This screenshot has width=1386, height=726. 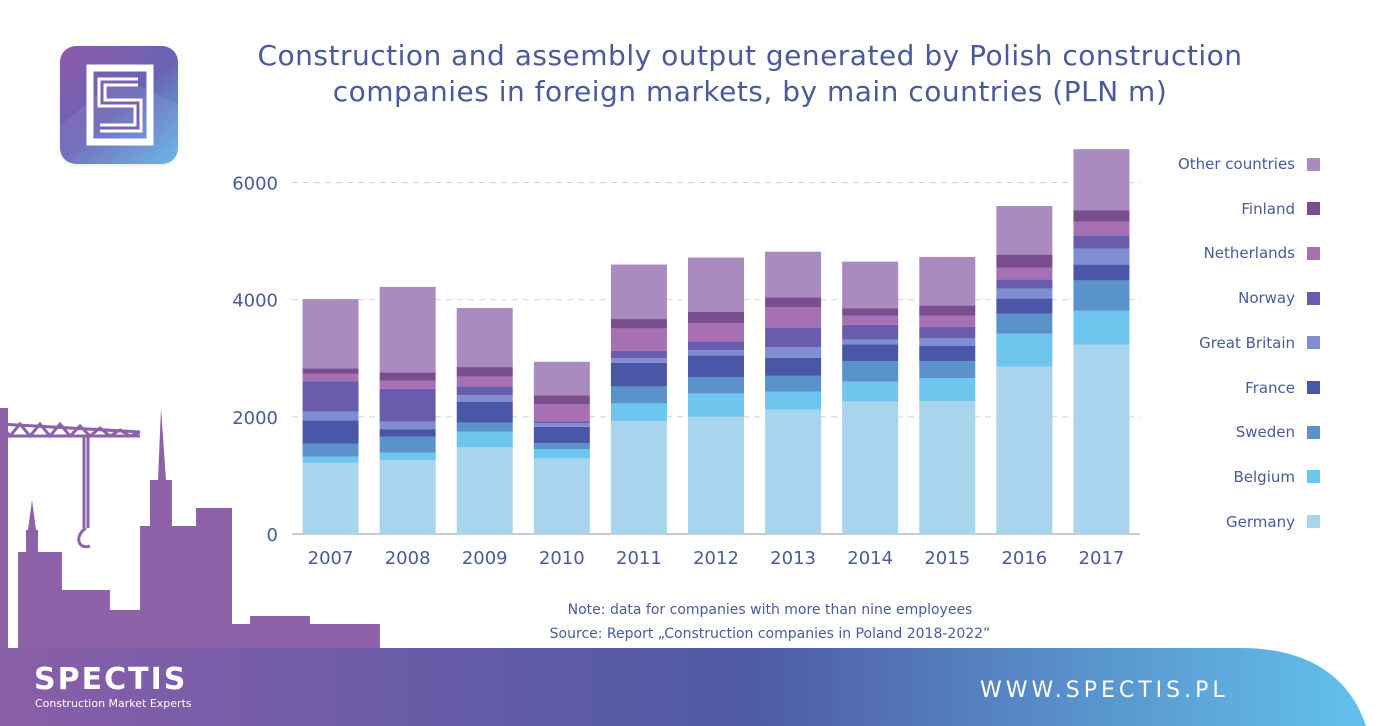 What do you see at coordinates (1247, 342) in the screenshot?
I see `legend-label: Great Britain` at bounding box center [1247, 342].